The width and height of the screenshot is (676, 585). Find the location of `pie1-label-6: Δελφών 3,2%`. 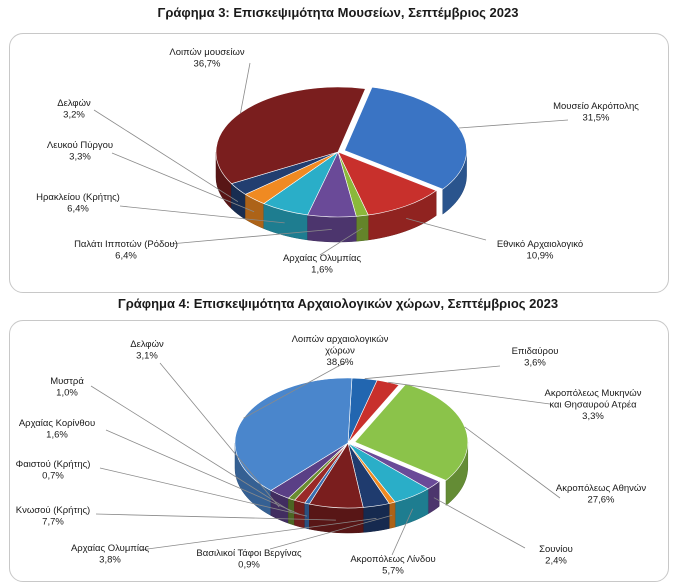

pie1-label-6: Δελφών 3,2% is located at coordinates (74, 109).